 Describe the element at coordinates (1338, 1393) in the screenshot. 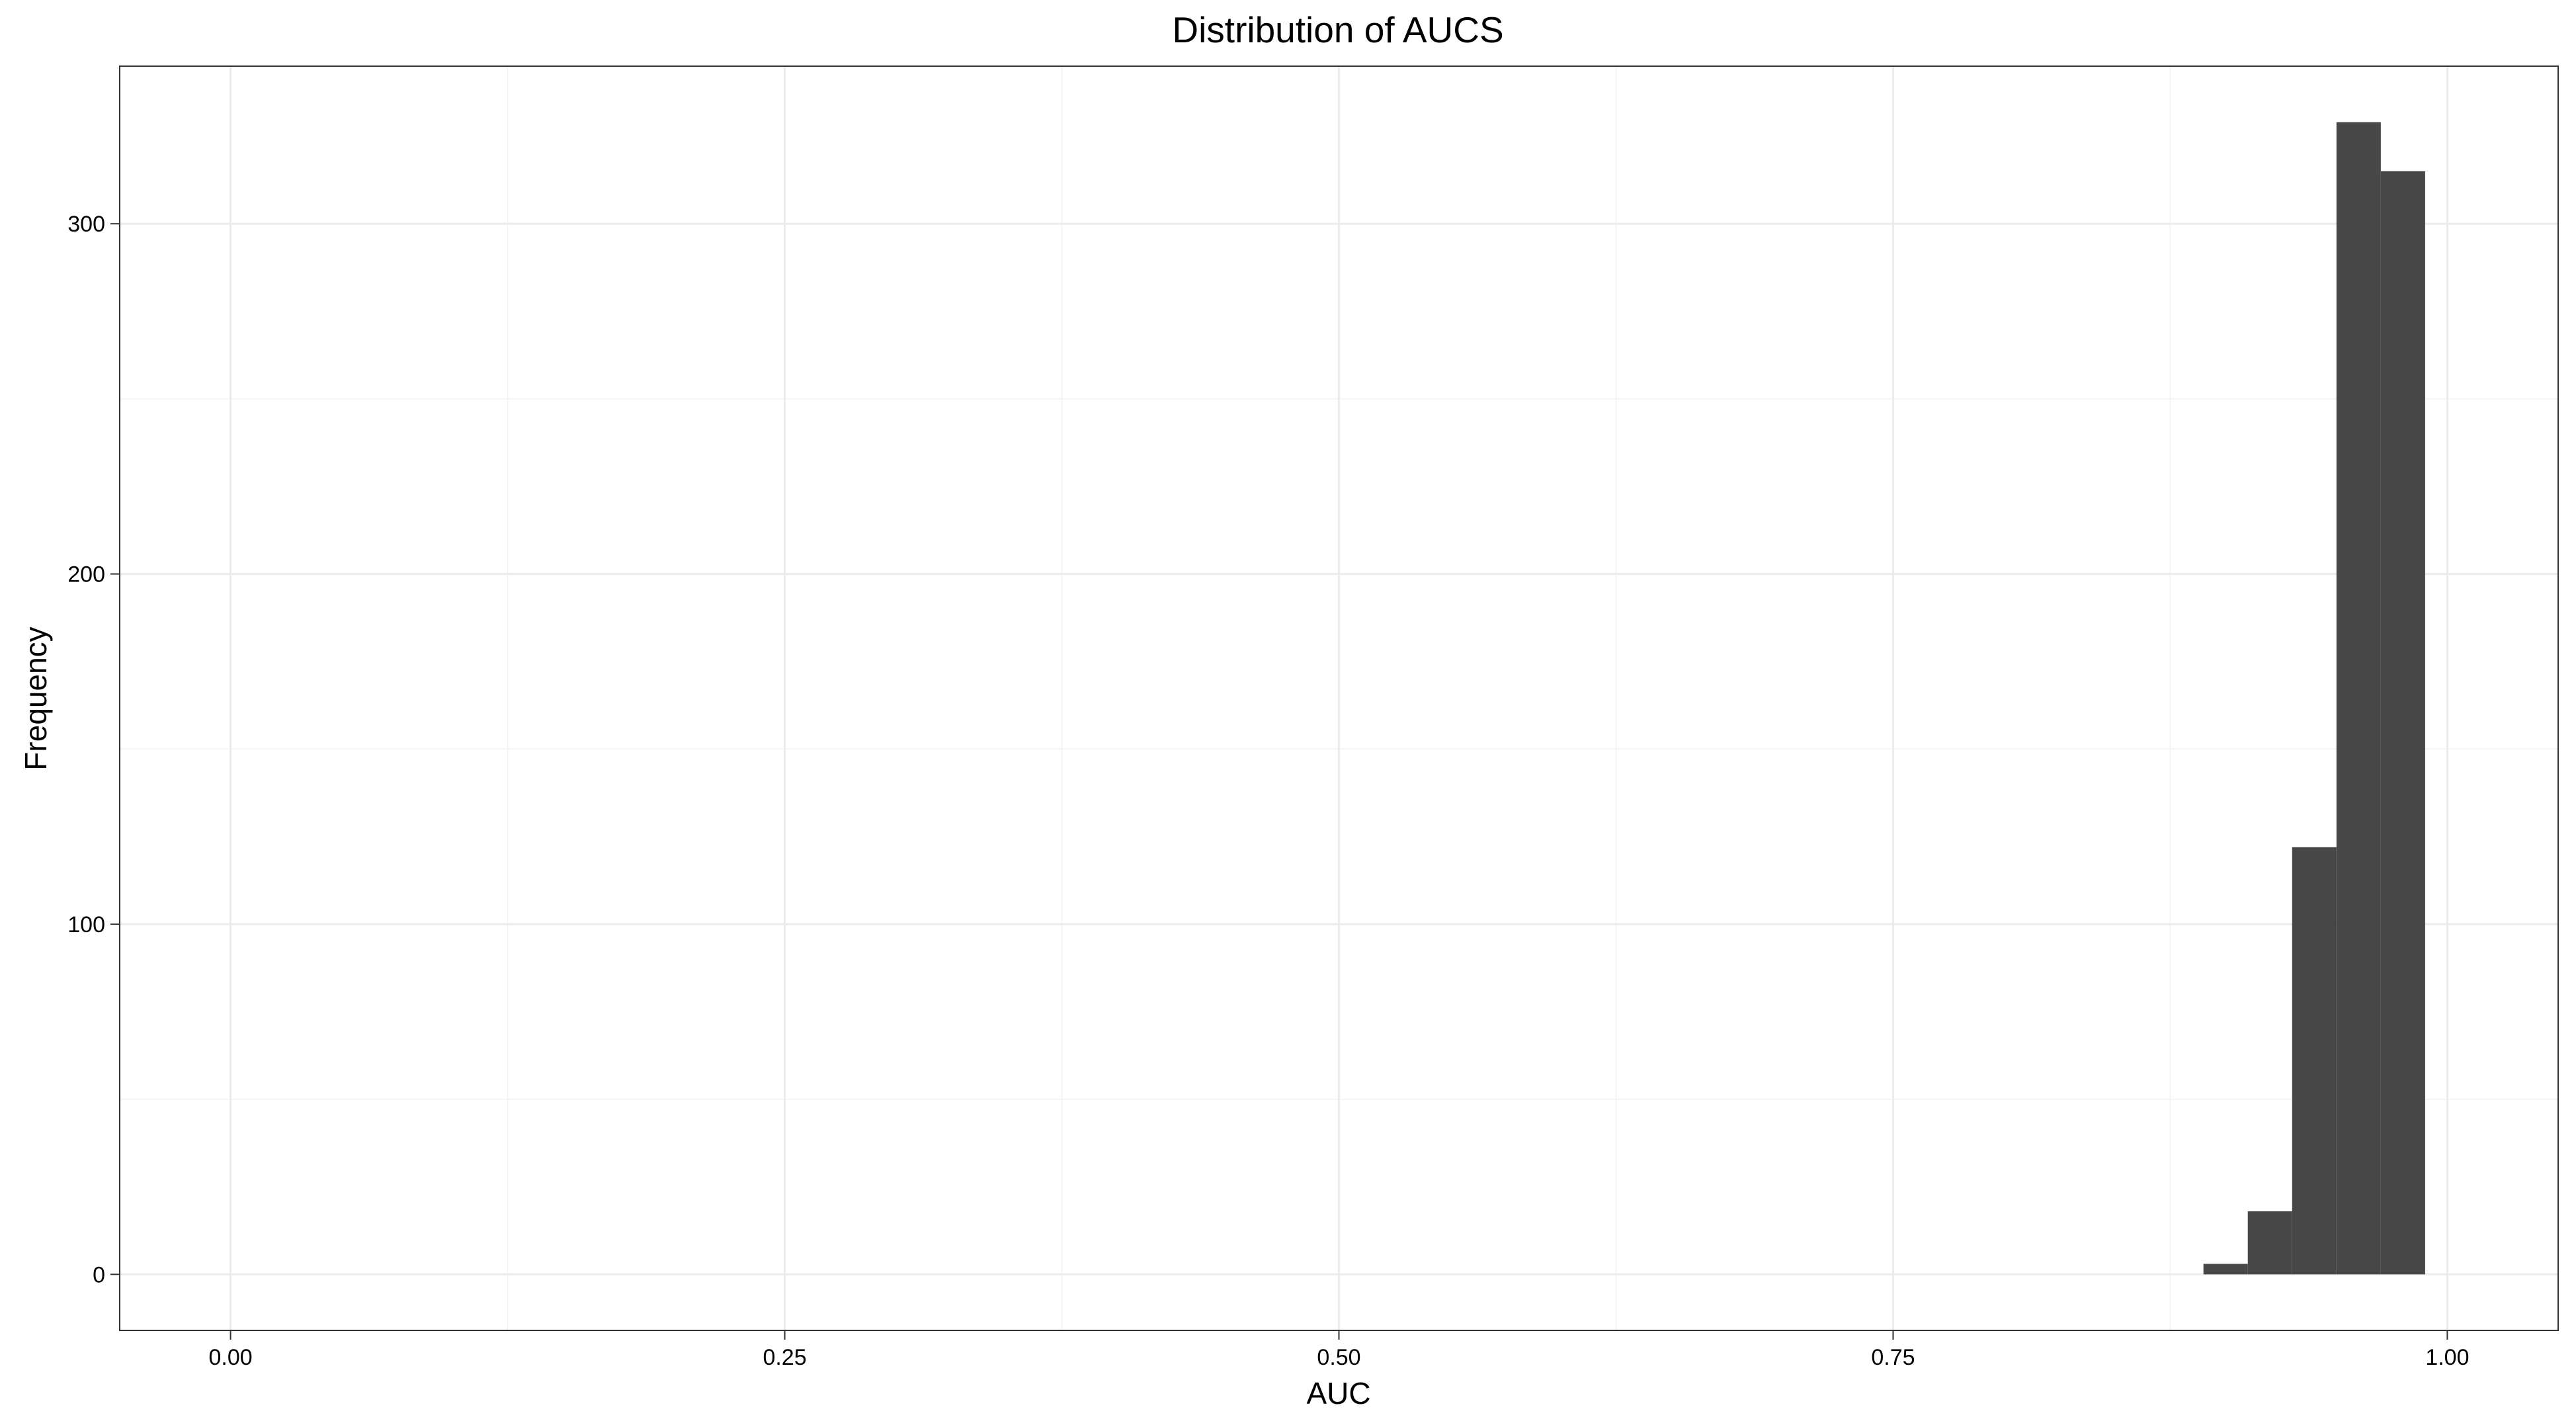

I see `x-axis-title: AUC` at that location.